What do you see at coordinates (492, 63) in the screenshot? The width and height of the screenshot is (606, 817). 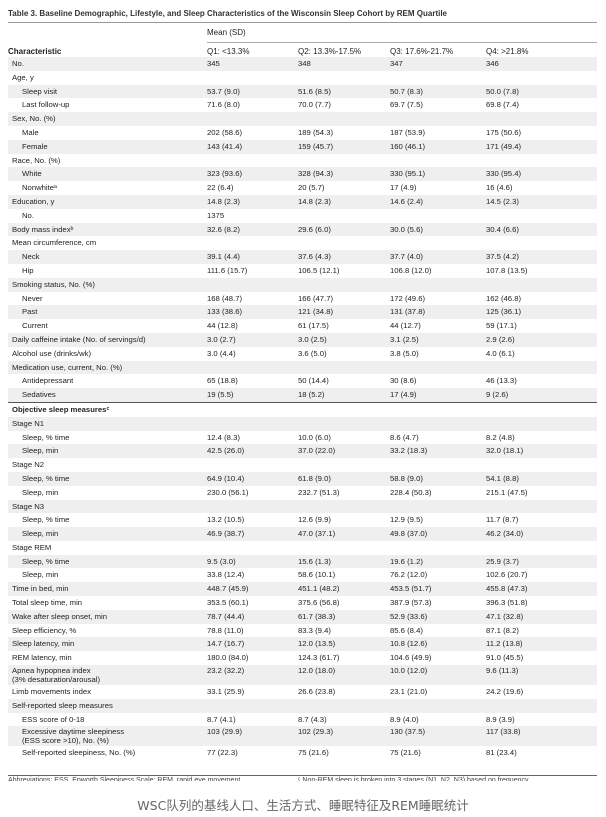 I see `value-cell-q4: 346` at bounding box center [492, 63].